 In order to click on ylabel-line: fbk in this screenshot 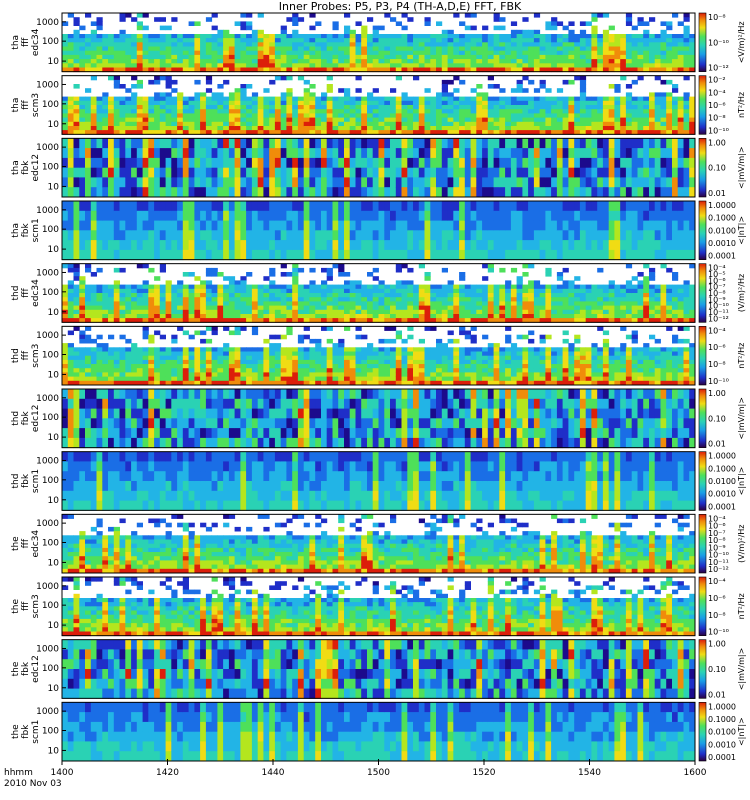, I will do `click(26, 229)`.